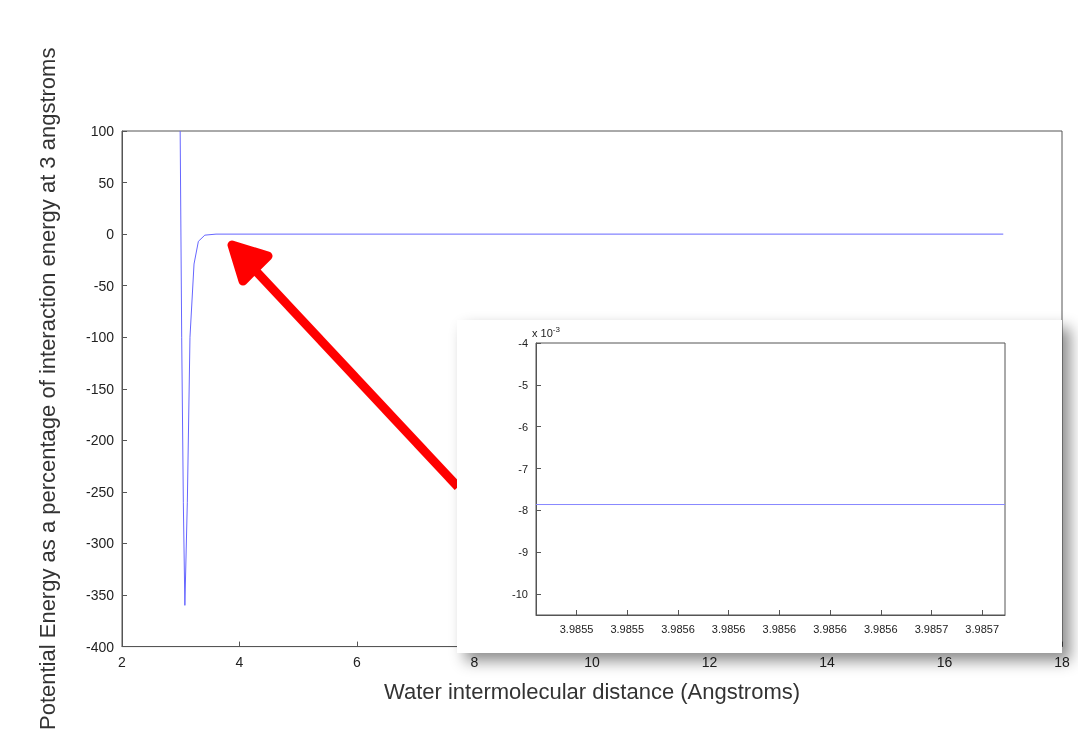  I want to click on x-tick-label: 10, so click(592, 661).